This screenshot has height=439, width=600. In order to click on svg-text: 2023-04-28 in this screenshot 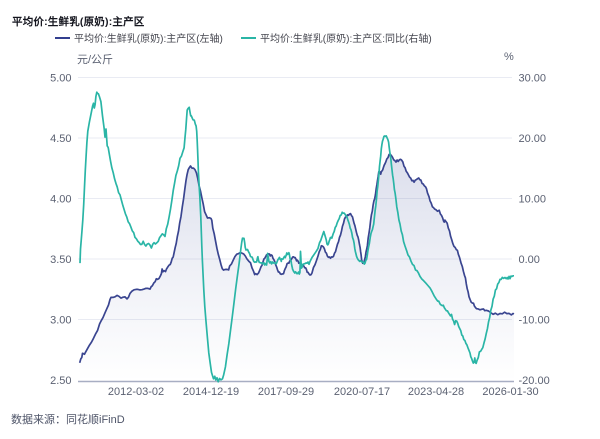, I will do `click(436, 392)`.